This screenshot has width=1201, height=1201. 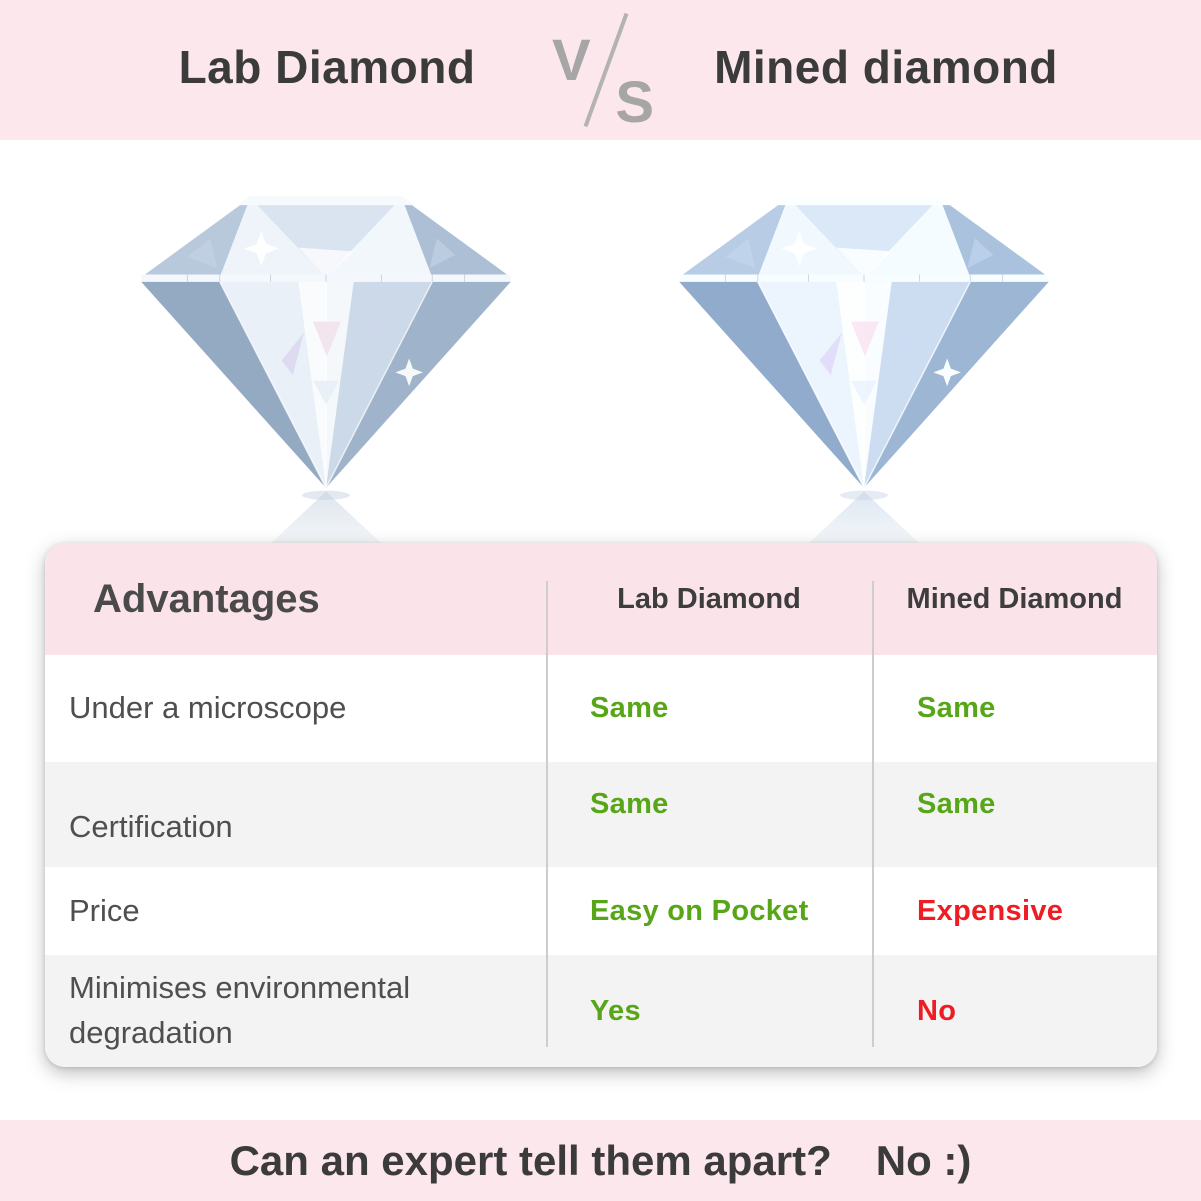 What do you see at coordinates (327, 67) in the screenshot?
I see `lab-diamond-title: Lab Diamond` at bounding box center [327, 67].